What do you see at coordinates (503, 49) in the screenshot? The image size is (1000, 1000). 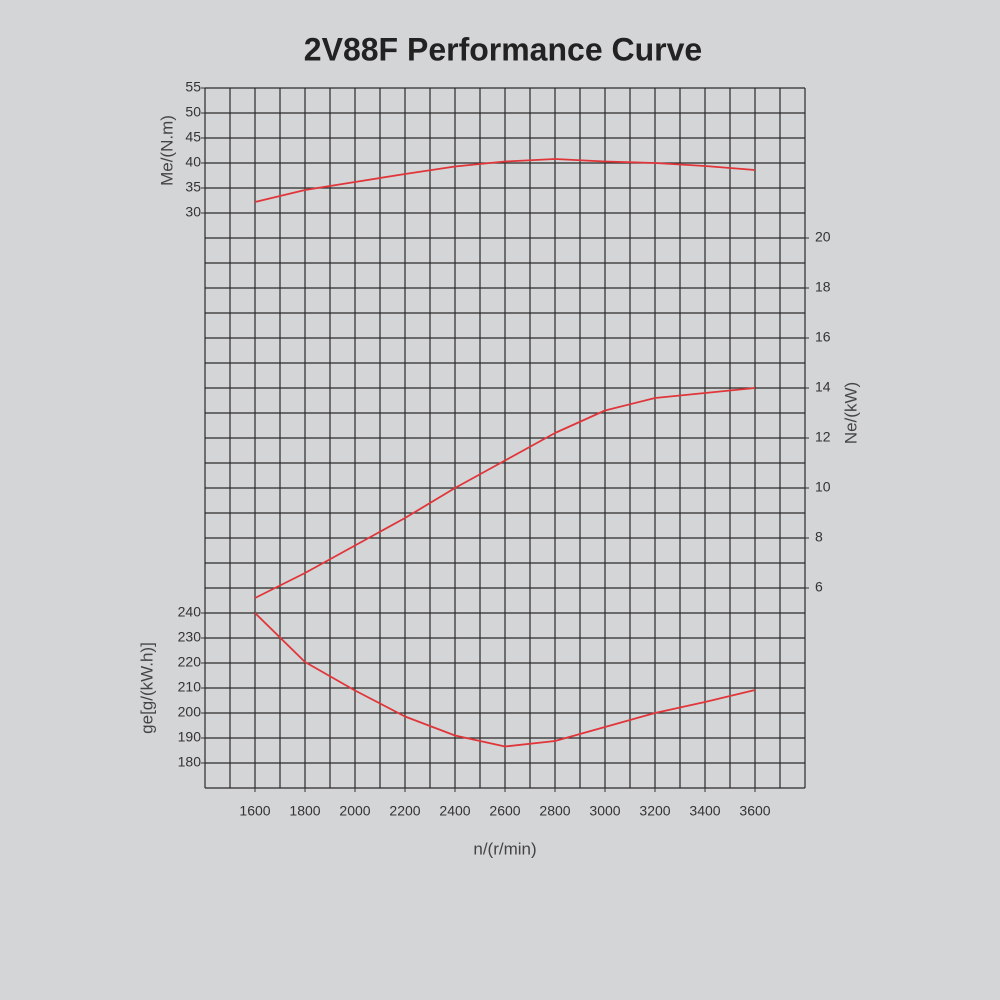 I see `chart-title: 2V88F Performance Curve` at bounding box center [503, 49].